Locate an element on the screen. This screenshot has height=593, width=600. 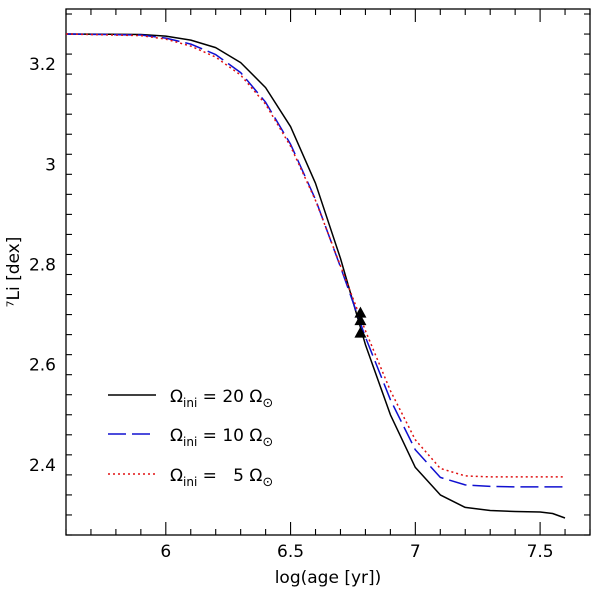
y-tick-label: 2.6 is located at coordinates (42, 366).